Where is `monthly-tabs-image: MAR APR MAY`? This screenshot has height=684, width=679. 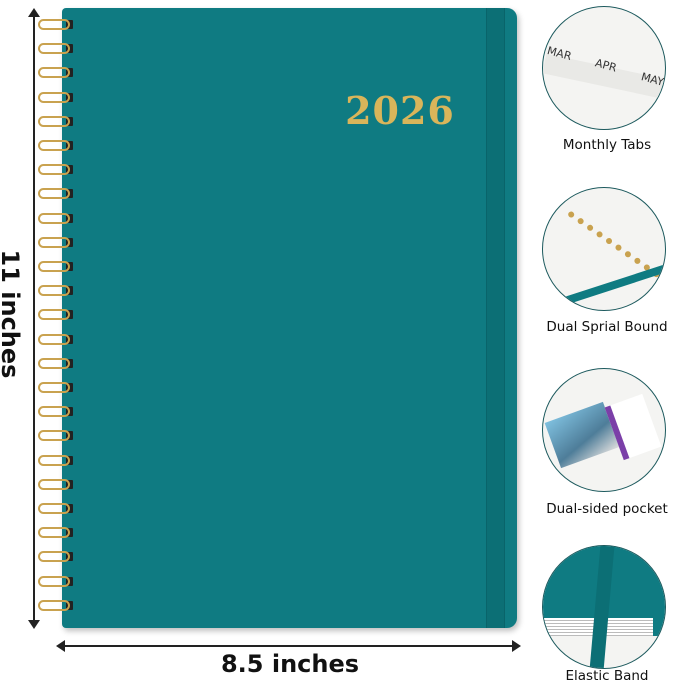
monthly-tabs-image: MAR APR MAY is located at coordinates (604, 68).